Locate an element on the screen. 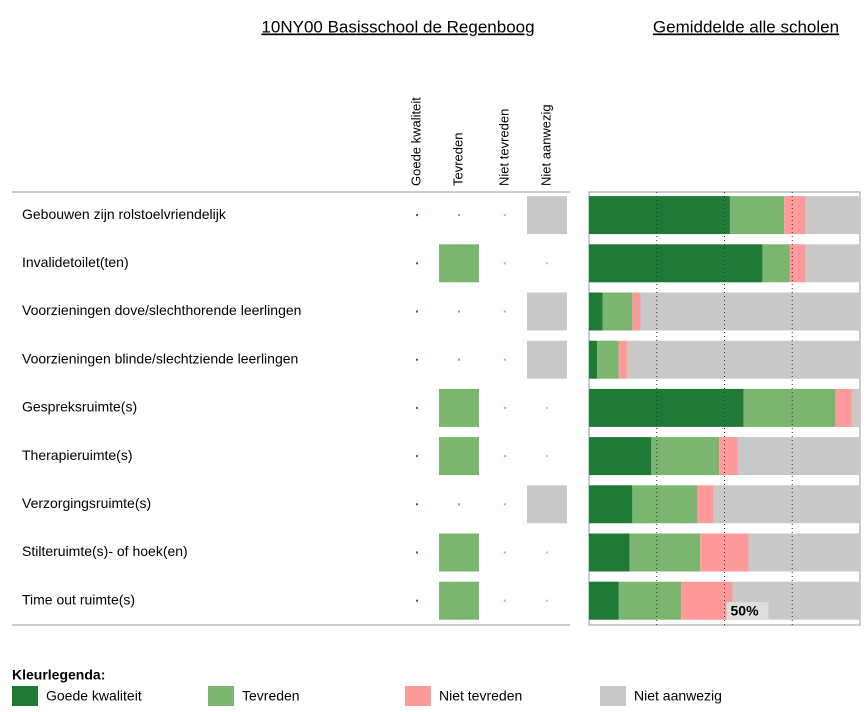 The width and height of the screenshot is (866, 712). tick-label-bg is located at coordinates (747, 611).